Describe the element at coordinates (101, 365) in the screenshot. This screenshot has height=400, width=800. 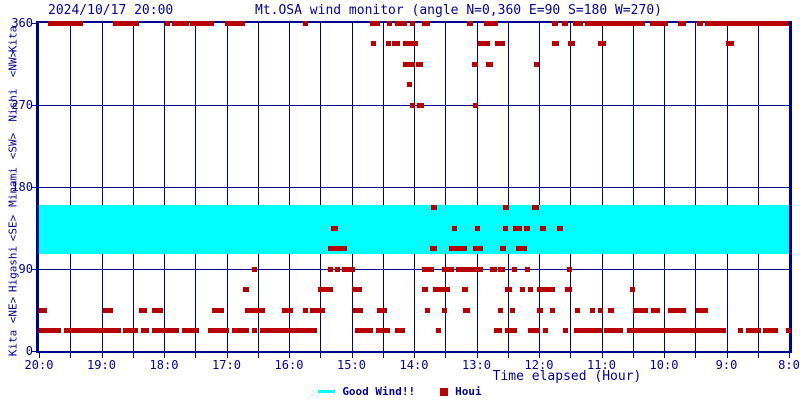
I see `x-tick-label: 19:0` at that location.